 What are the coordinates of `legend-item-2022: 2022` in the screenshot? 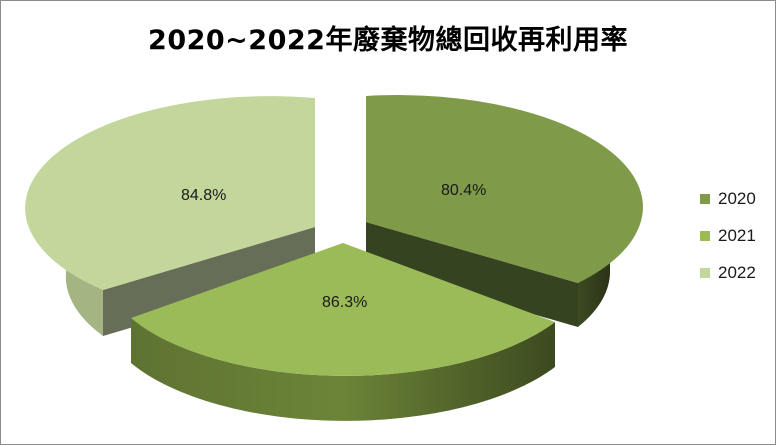 It's located at (728, 272).